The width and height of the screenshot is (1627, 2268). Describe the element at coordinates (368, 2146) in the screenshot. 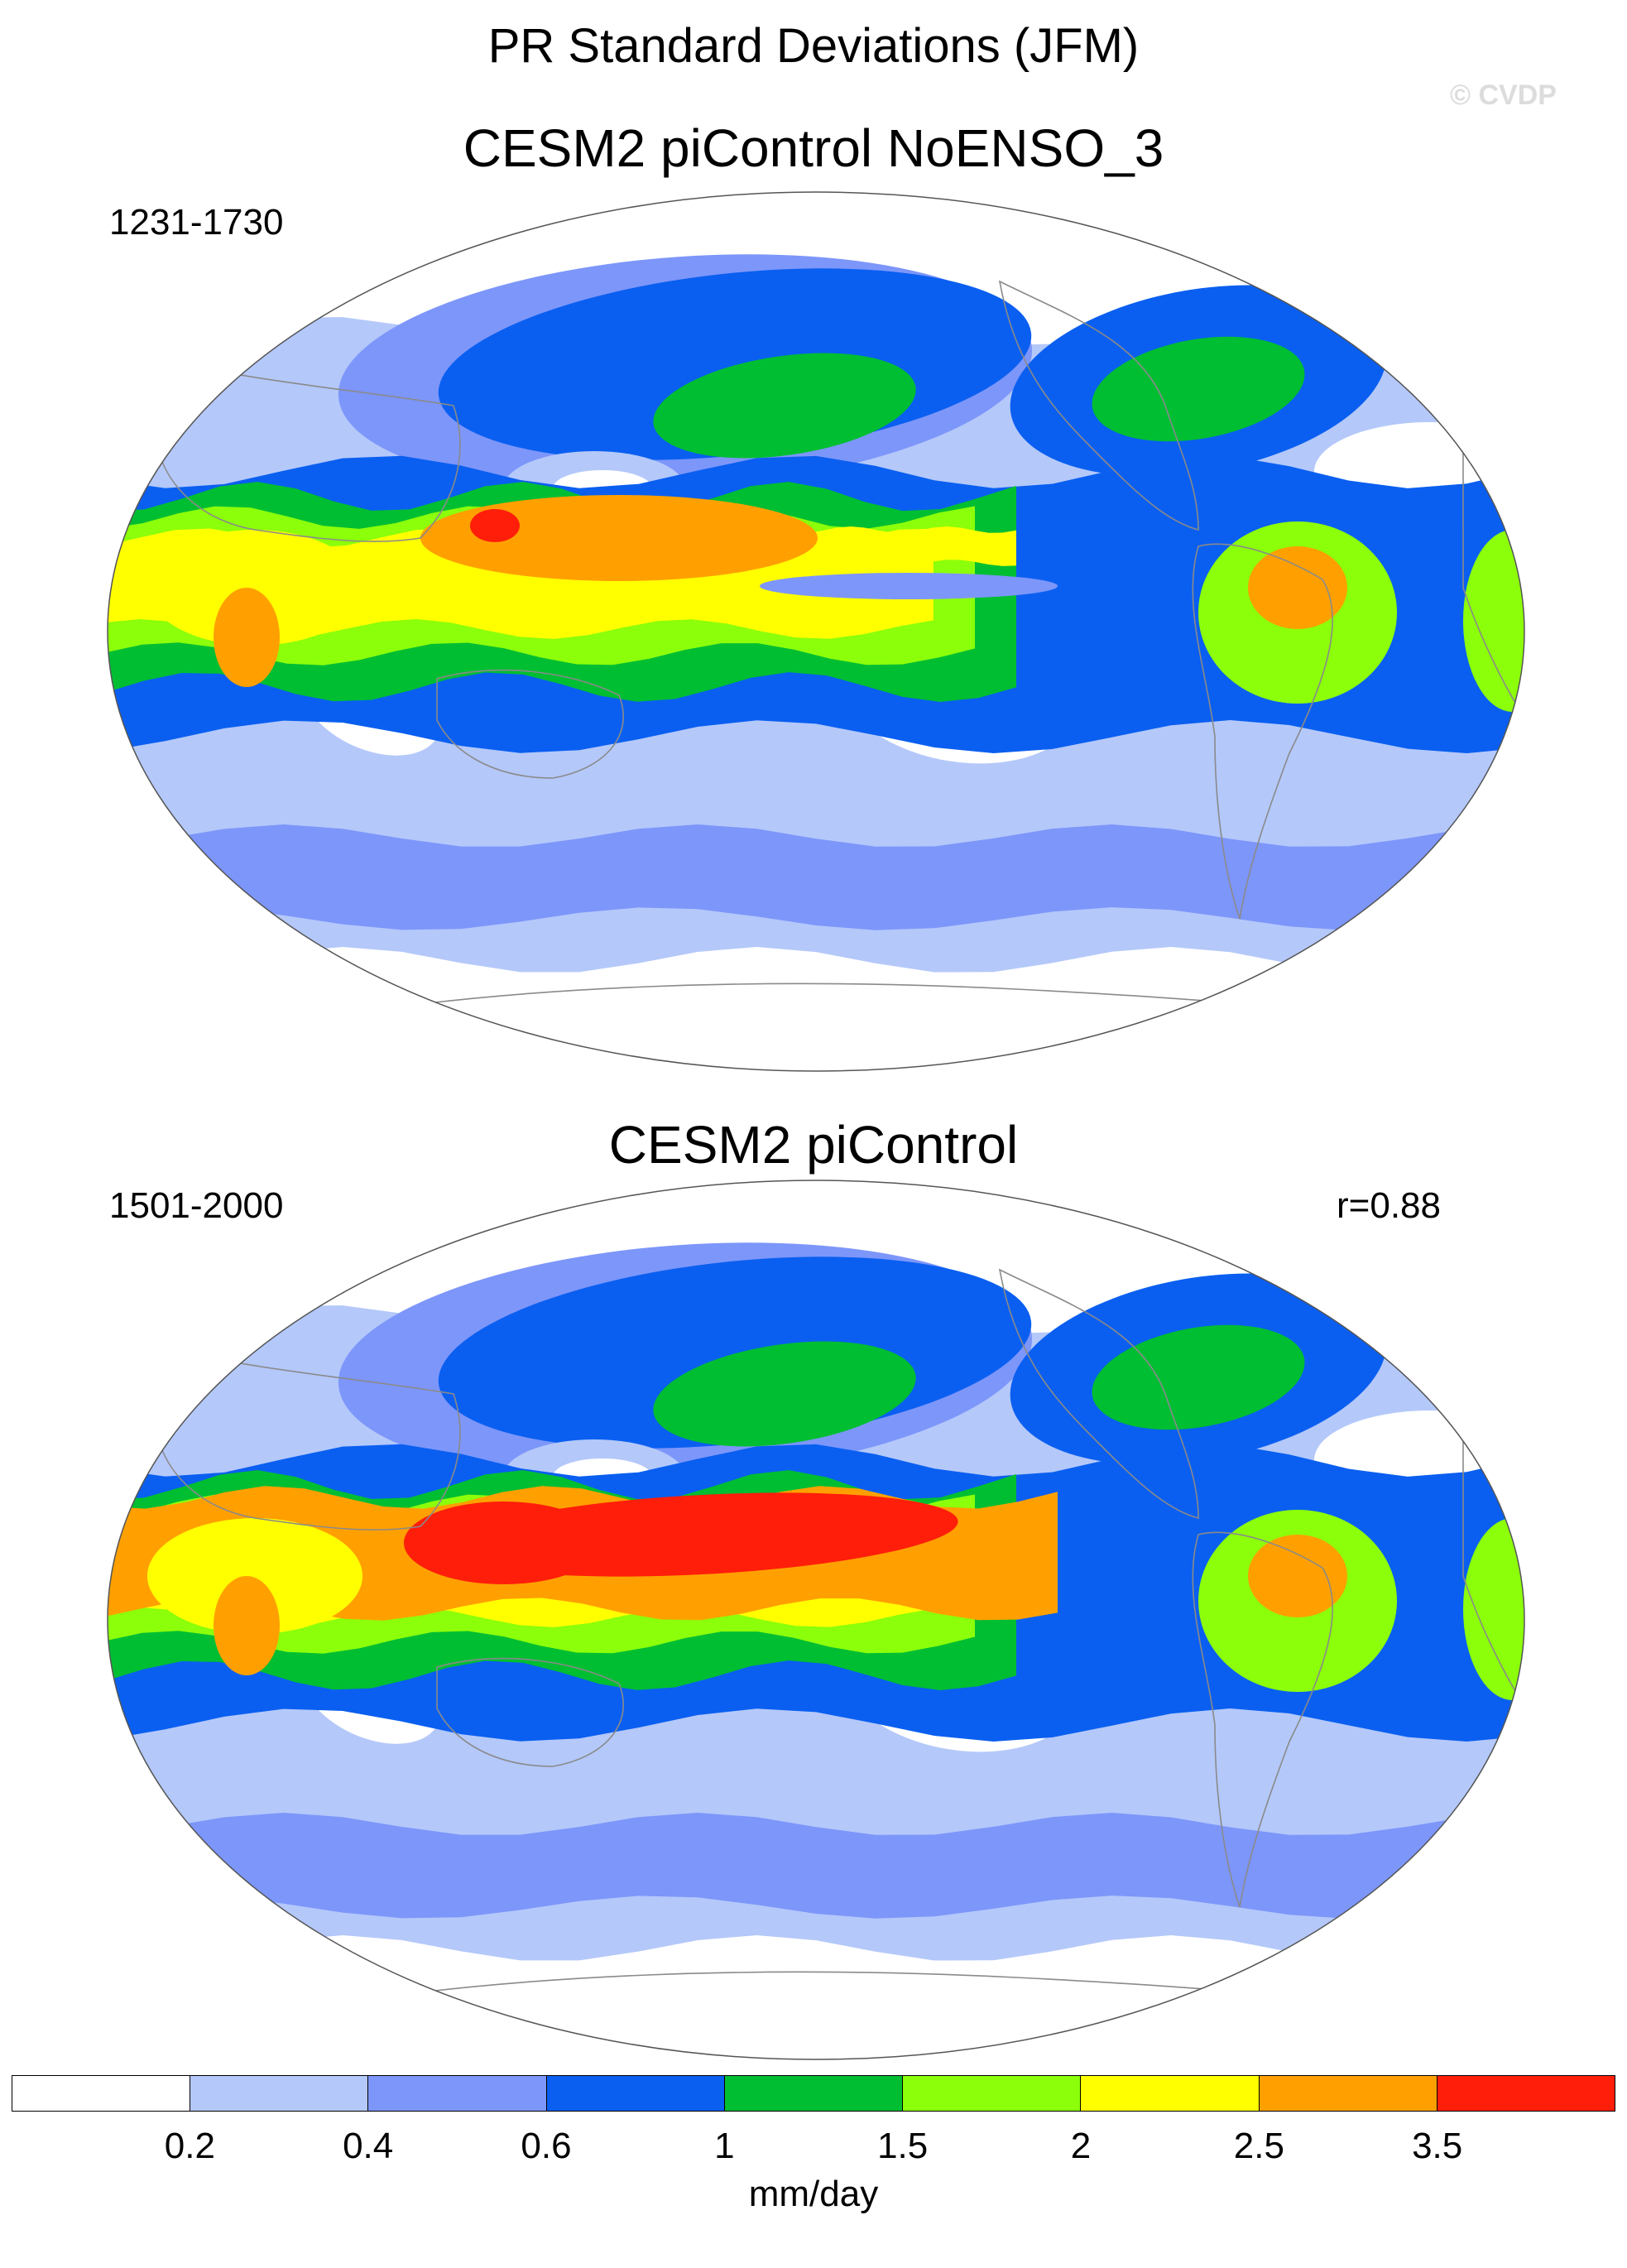

I see `colorbar-tick-label: 0.4` at that location.